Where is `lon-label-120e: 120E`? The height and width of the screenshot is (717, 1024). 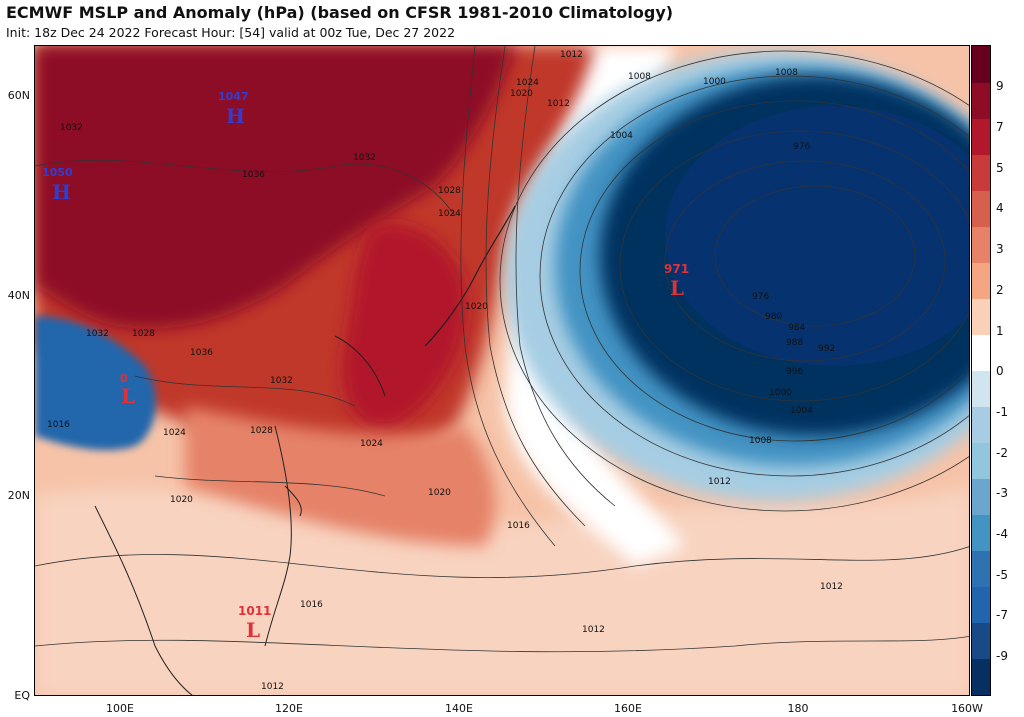 lon-label-120e: 120E is located at coordinates (289, 708).